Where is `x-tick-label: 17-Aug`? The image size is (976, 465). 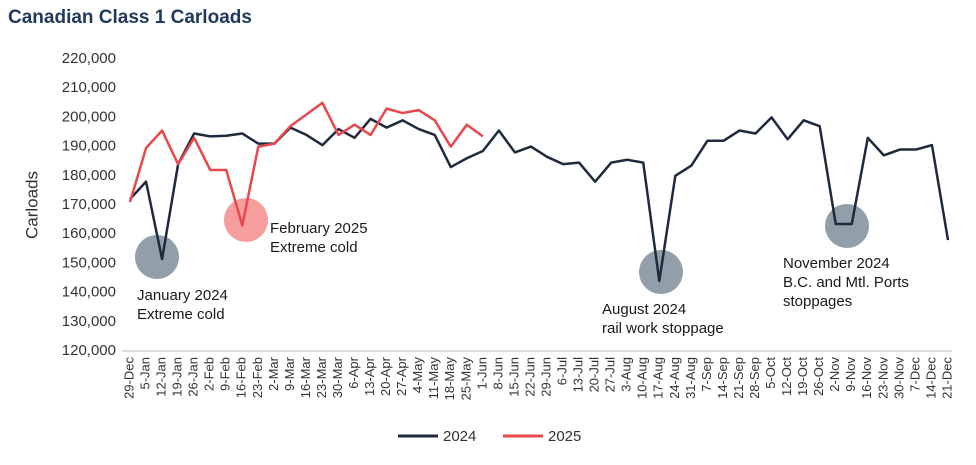
x-tick-label: 17-Aug is located at coordinates (658, 378).